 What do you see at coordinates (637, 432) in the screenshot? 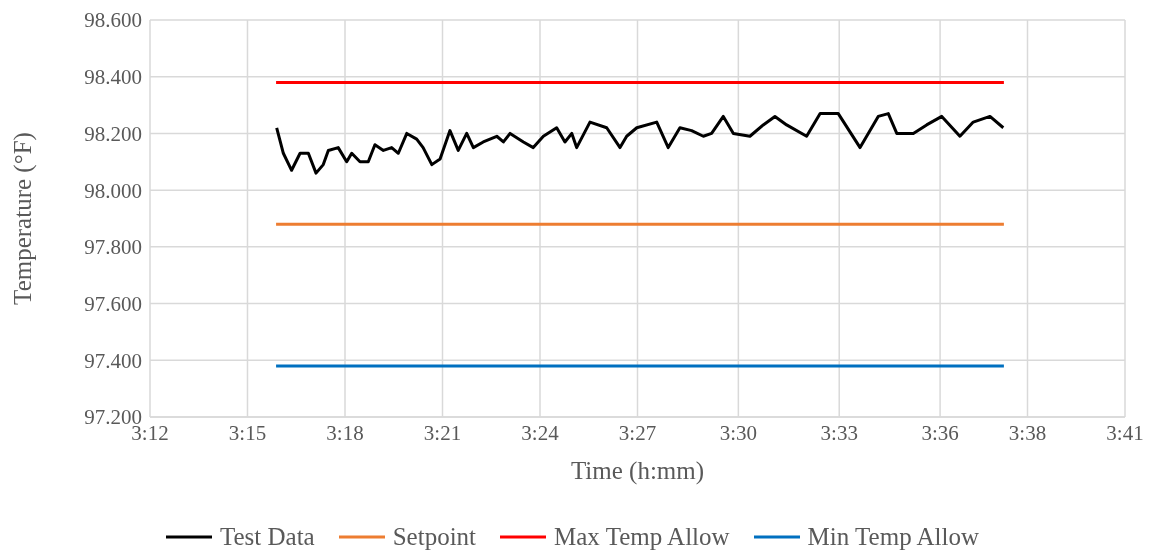
I see `x-tick-label: 3:27` at bounding box center [637, 432].